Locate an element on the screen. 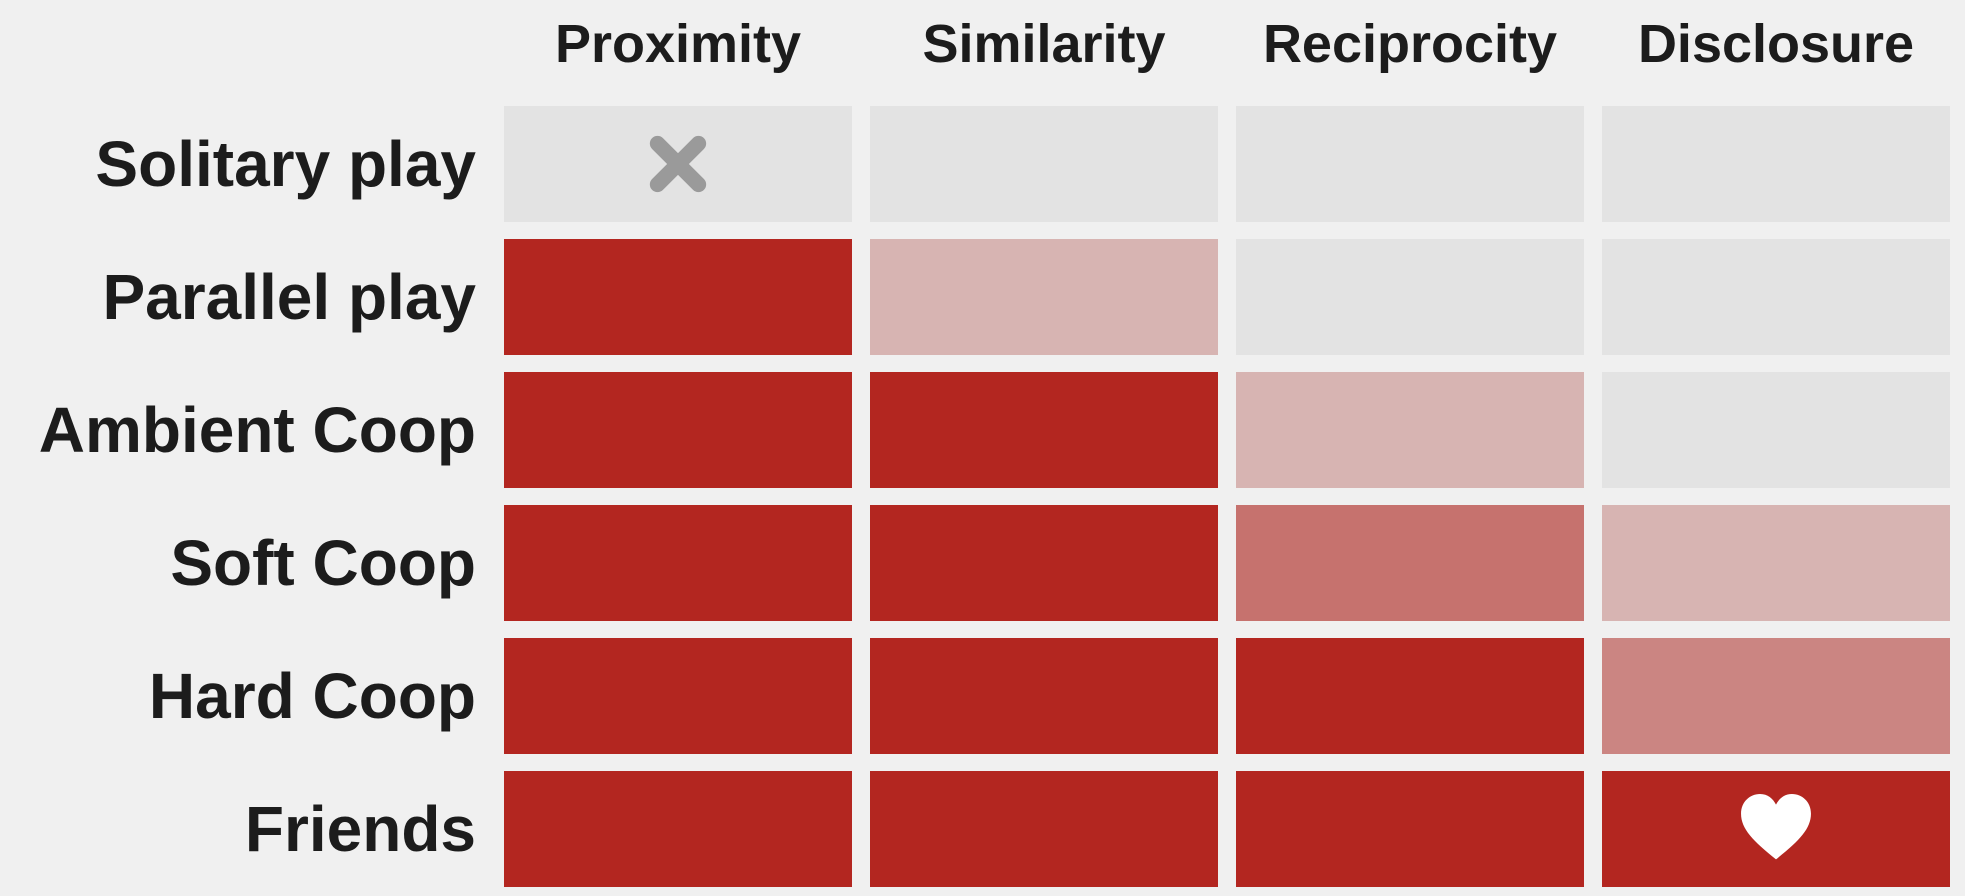 Image resolution: width=1965 pixels, height=896 pixels. column-label: Reciprocity is located at coordinates (1410, 44).